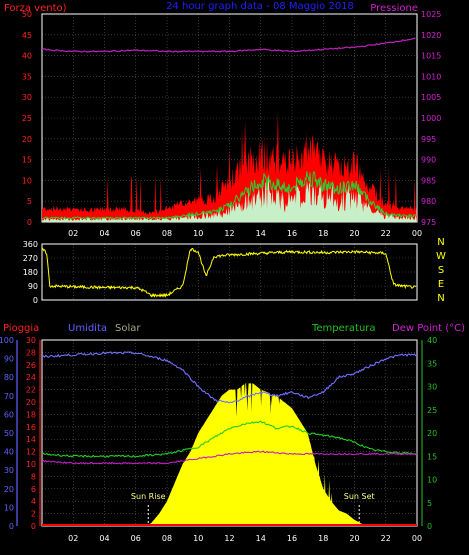 The width and height of the screenshot is (469, 555). I want to click on humidity-tick-label: 90, so click(9, 359).